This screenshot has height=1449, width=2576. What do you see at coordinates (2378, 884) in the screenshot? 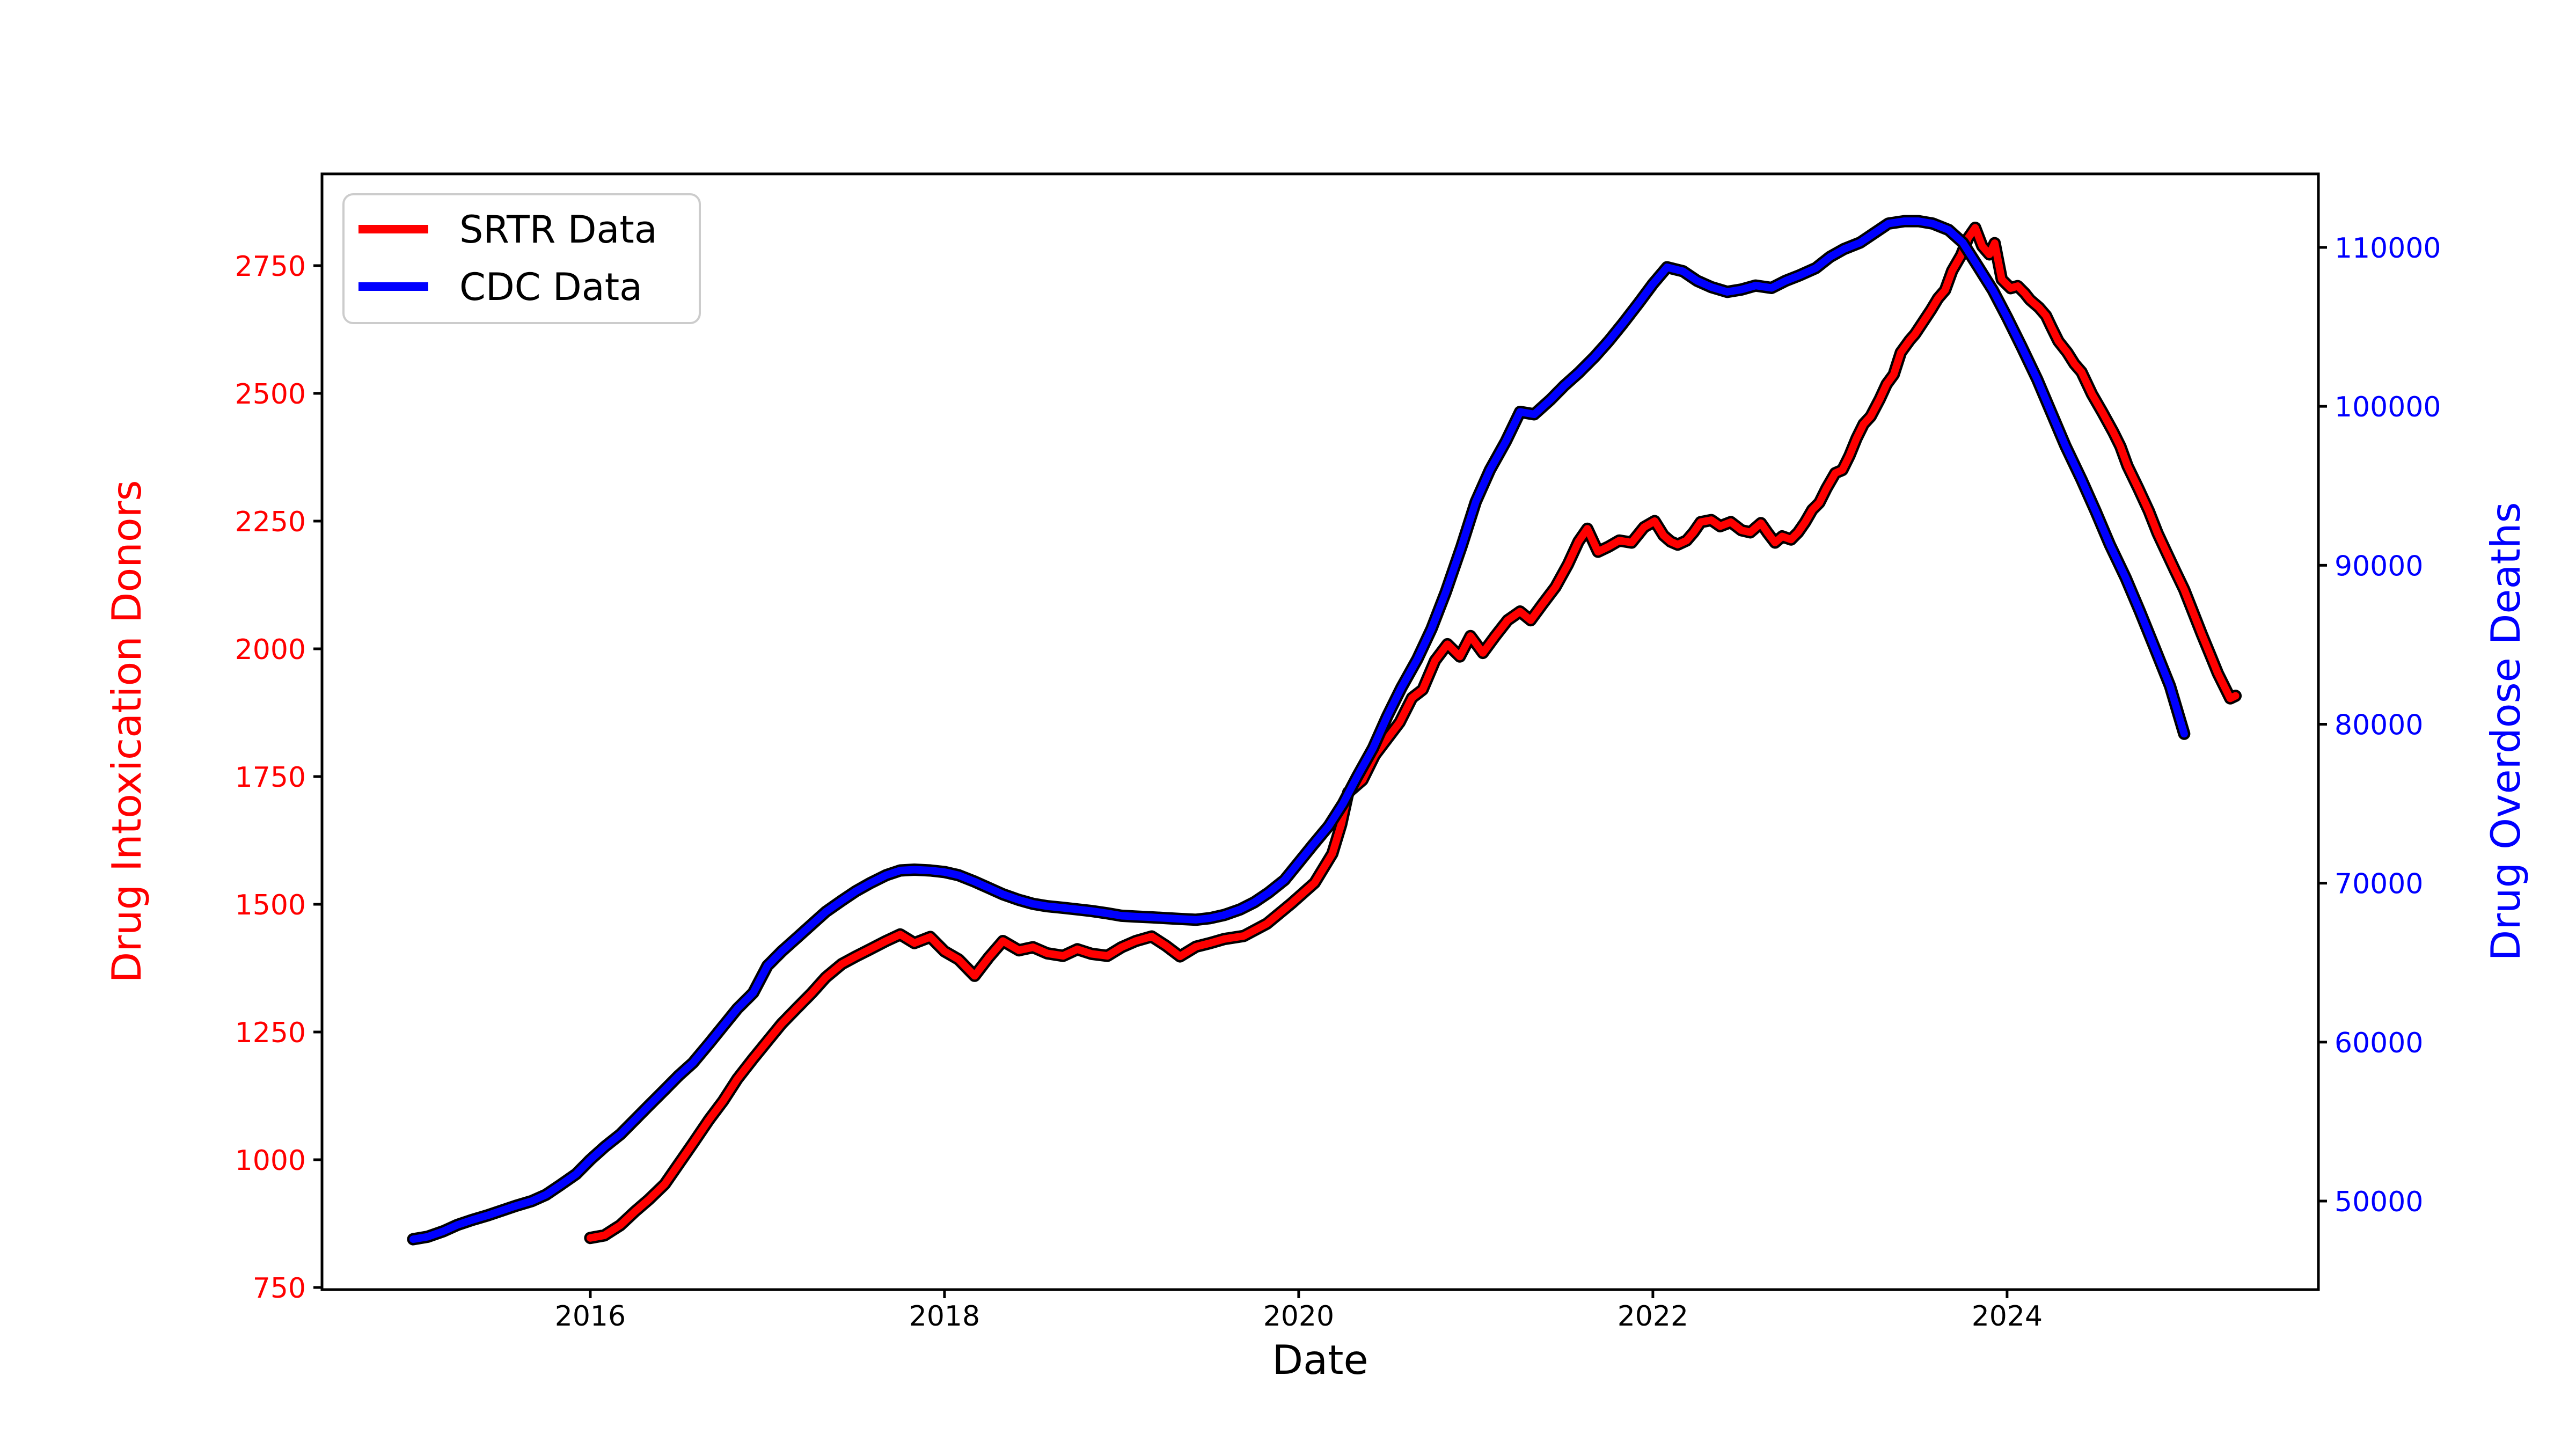
I see `right-tick-label: 70000` at bounding box center [2378, 884].